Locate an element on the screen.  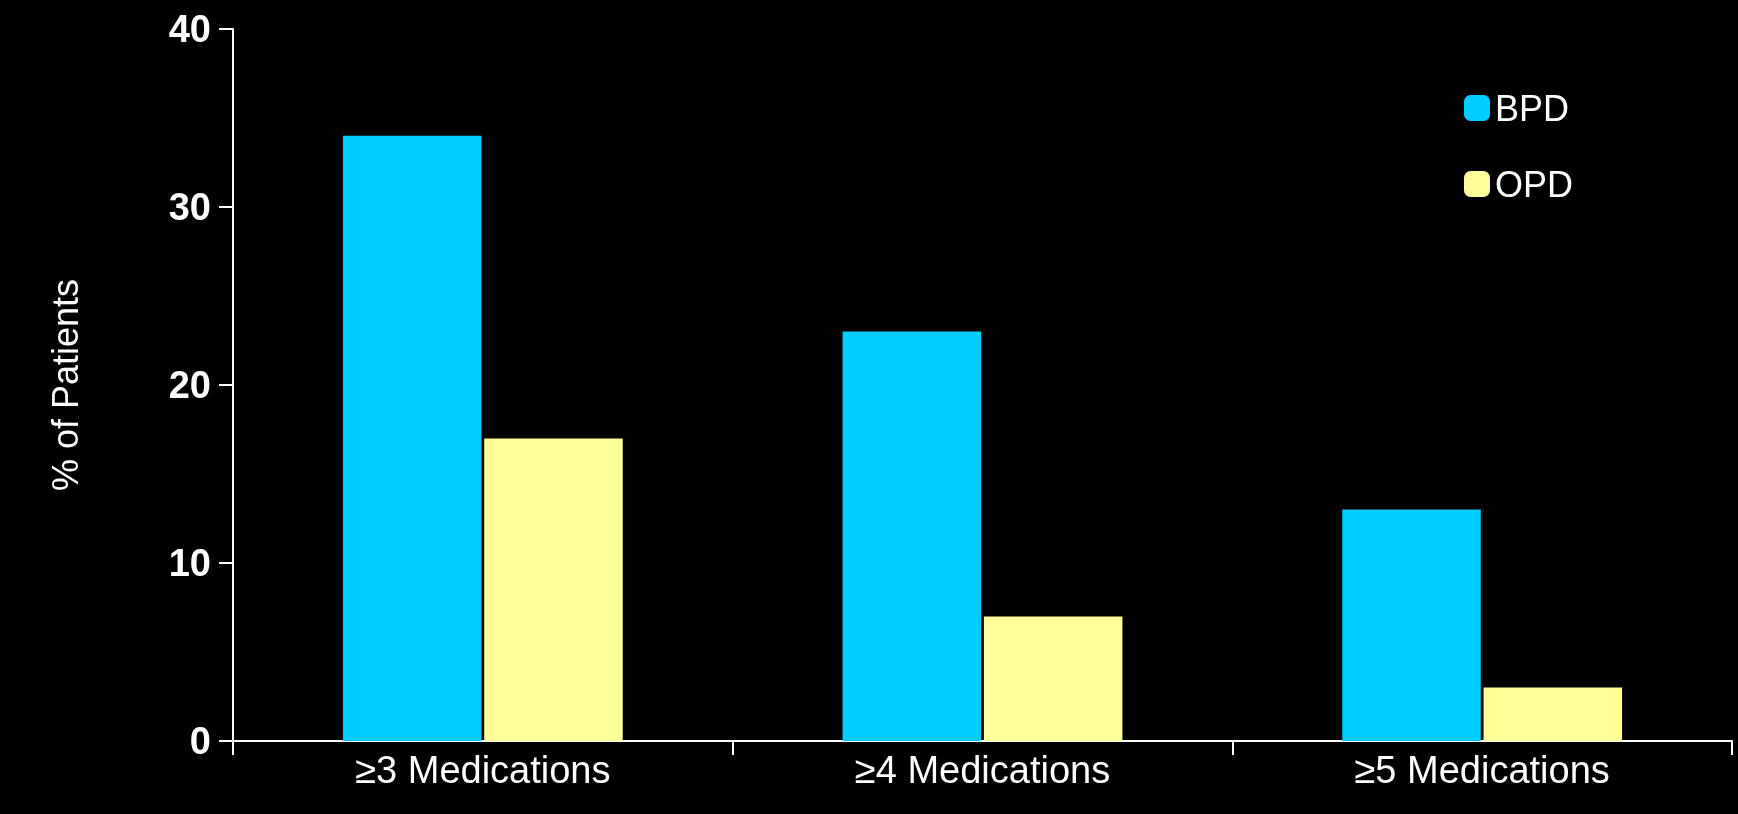
y-axis-title: % of Patients is located at coordinates (65, 385).